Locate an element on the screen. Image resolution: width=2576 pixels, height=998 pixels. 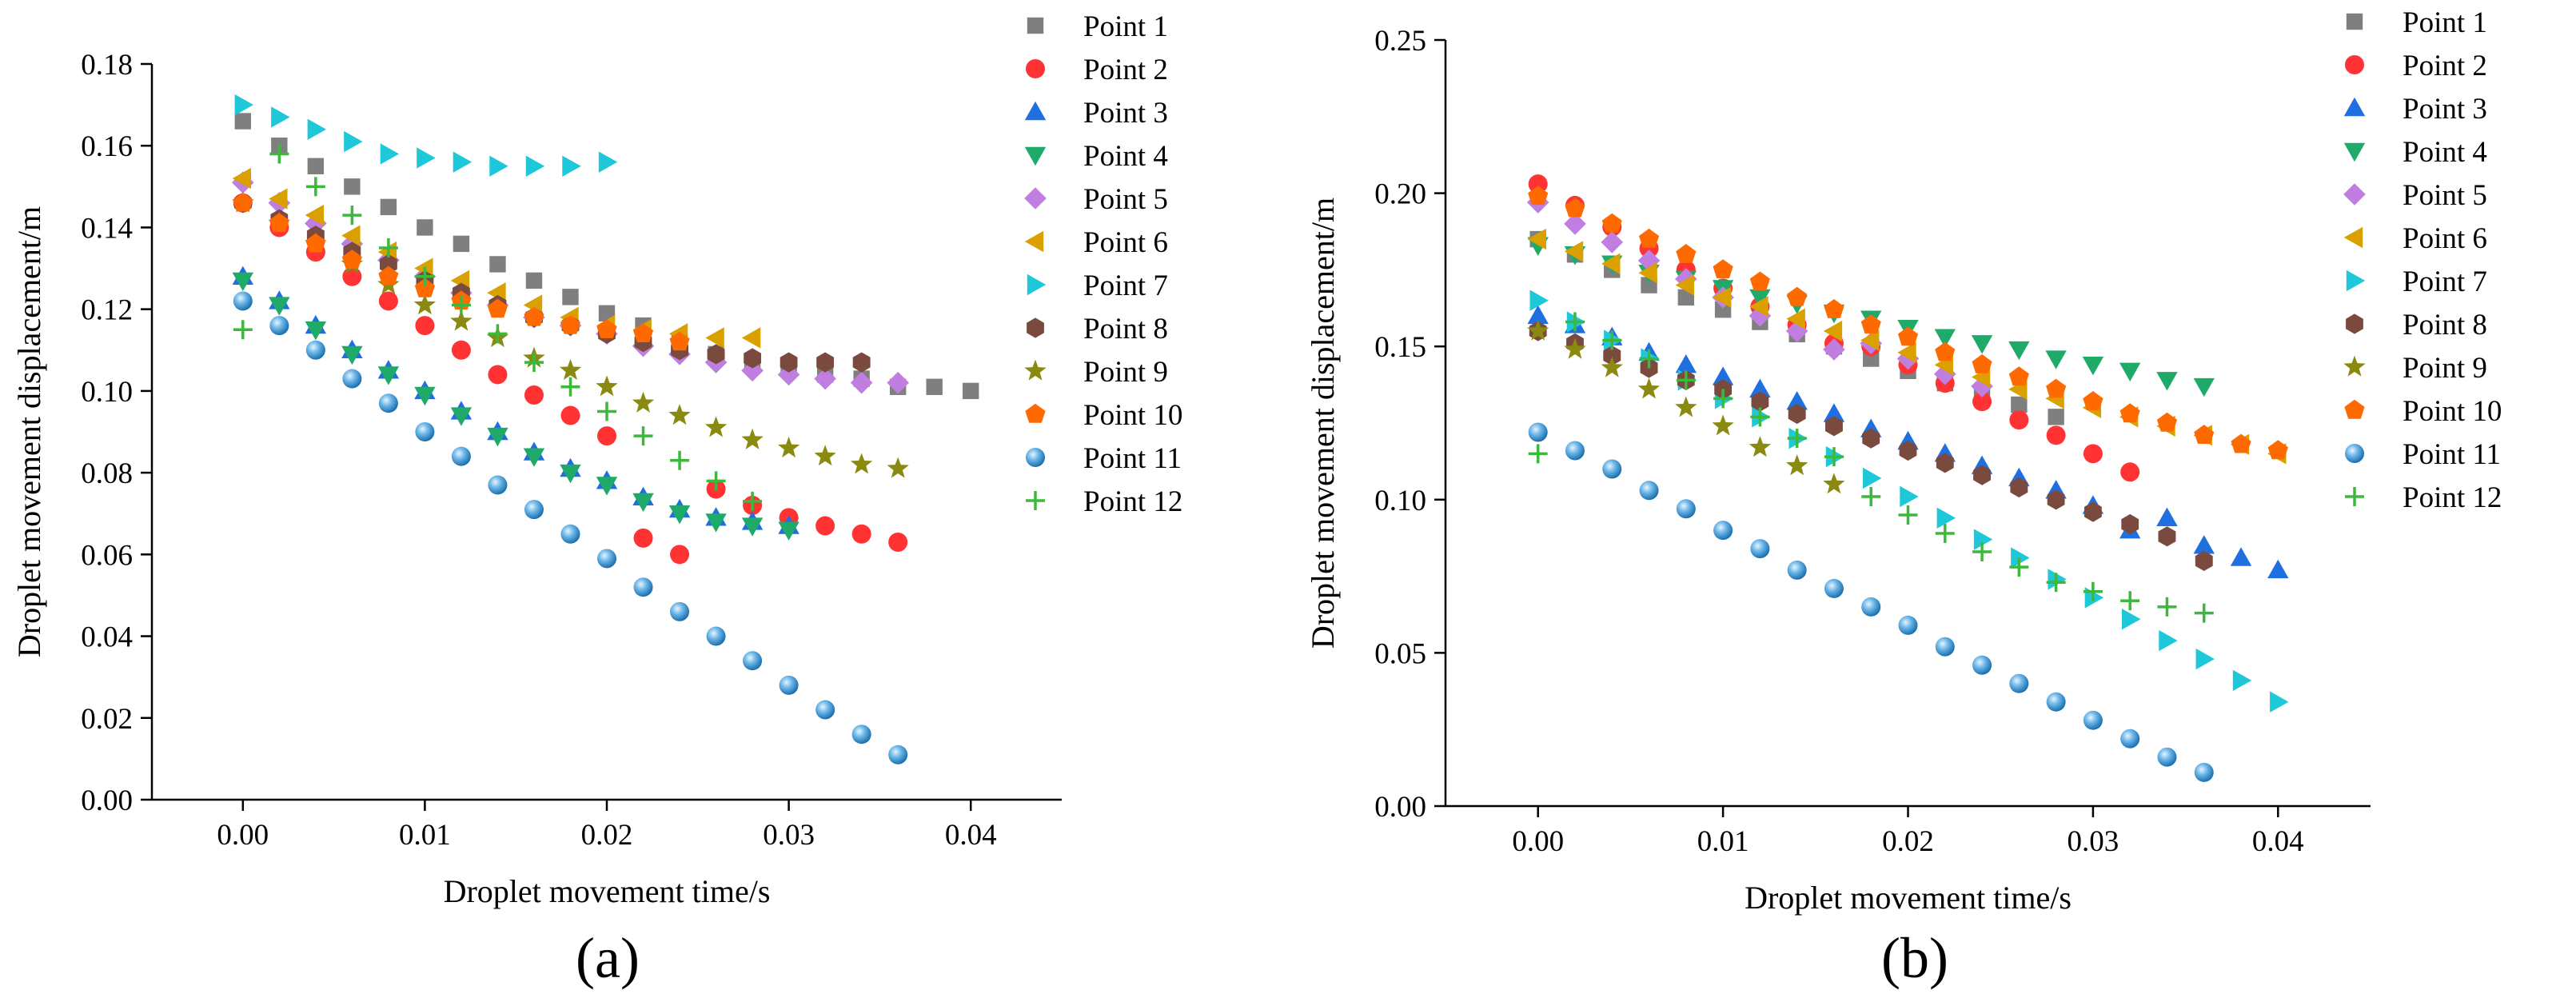
legend-label-point-1: Point 1 is located at coordinates (2445, 22).